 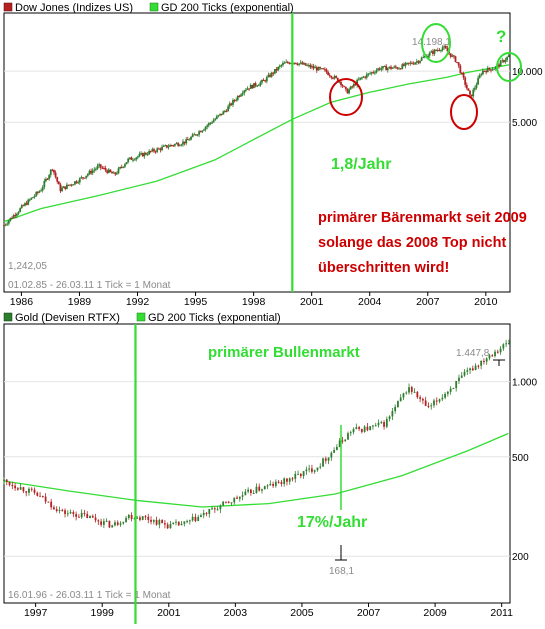 What do you see at coordinates (341, 571) in the screenshot?
I see `gold-low-label: 168,1` at bounding box center [341, 571].